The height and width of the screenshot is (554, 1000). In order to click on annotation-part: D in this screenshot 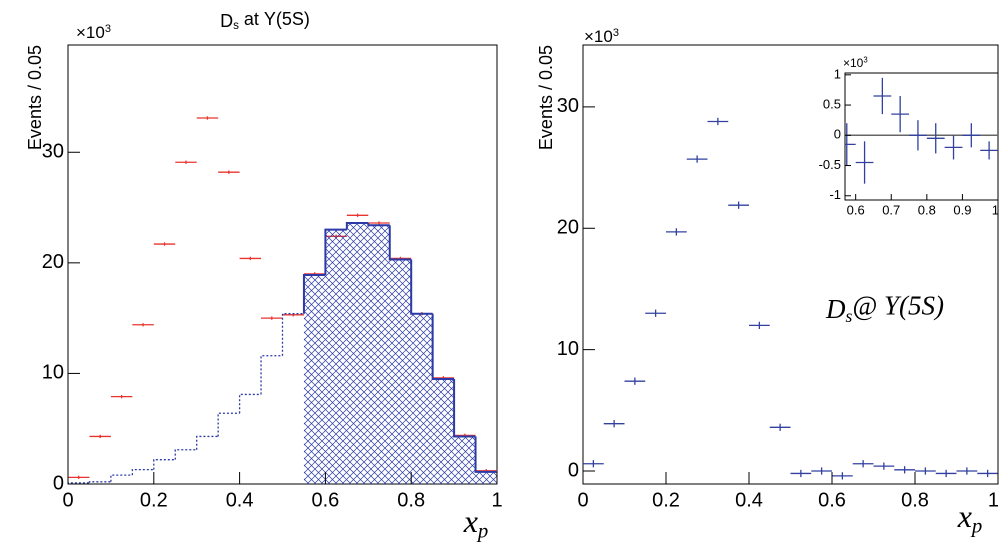, I will do `click(835, 309)`.